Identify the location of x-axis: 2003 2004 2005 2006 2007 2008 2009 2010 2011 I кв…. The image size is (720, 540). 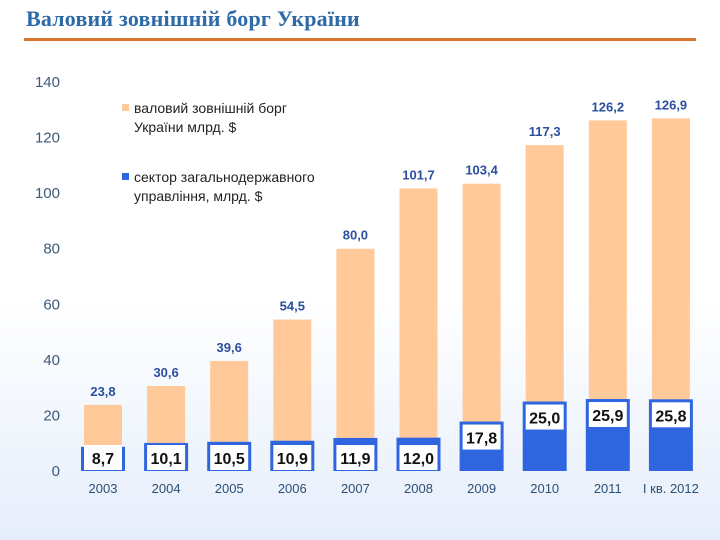
(394, 488).